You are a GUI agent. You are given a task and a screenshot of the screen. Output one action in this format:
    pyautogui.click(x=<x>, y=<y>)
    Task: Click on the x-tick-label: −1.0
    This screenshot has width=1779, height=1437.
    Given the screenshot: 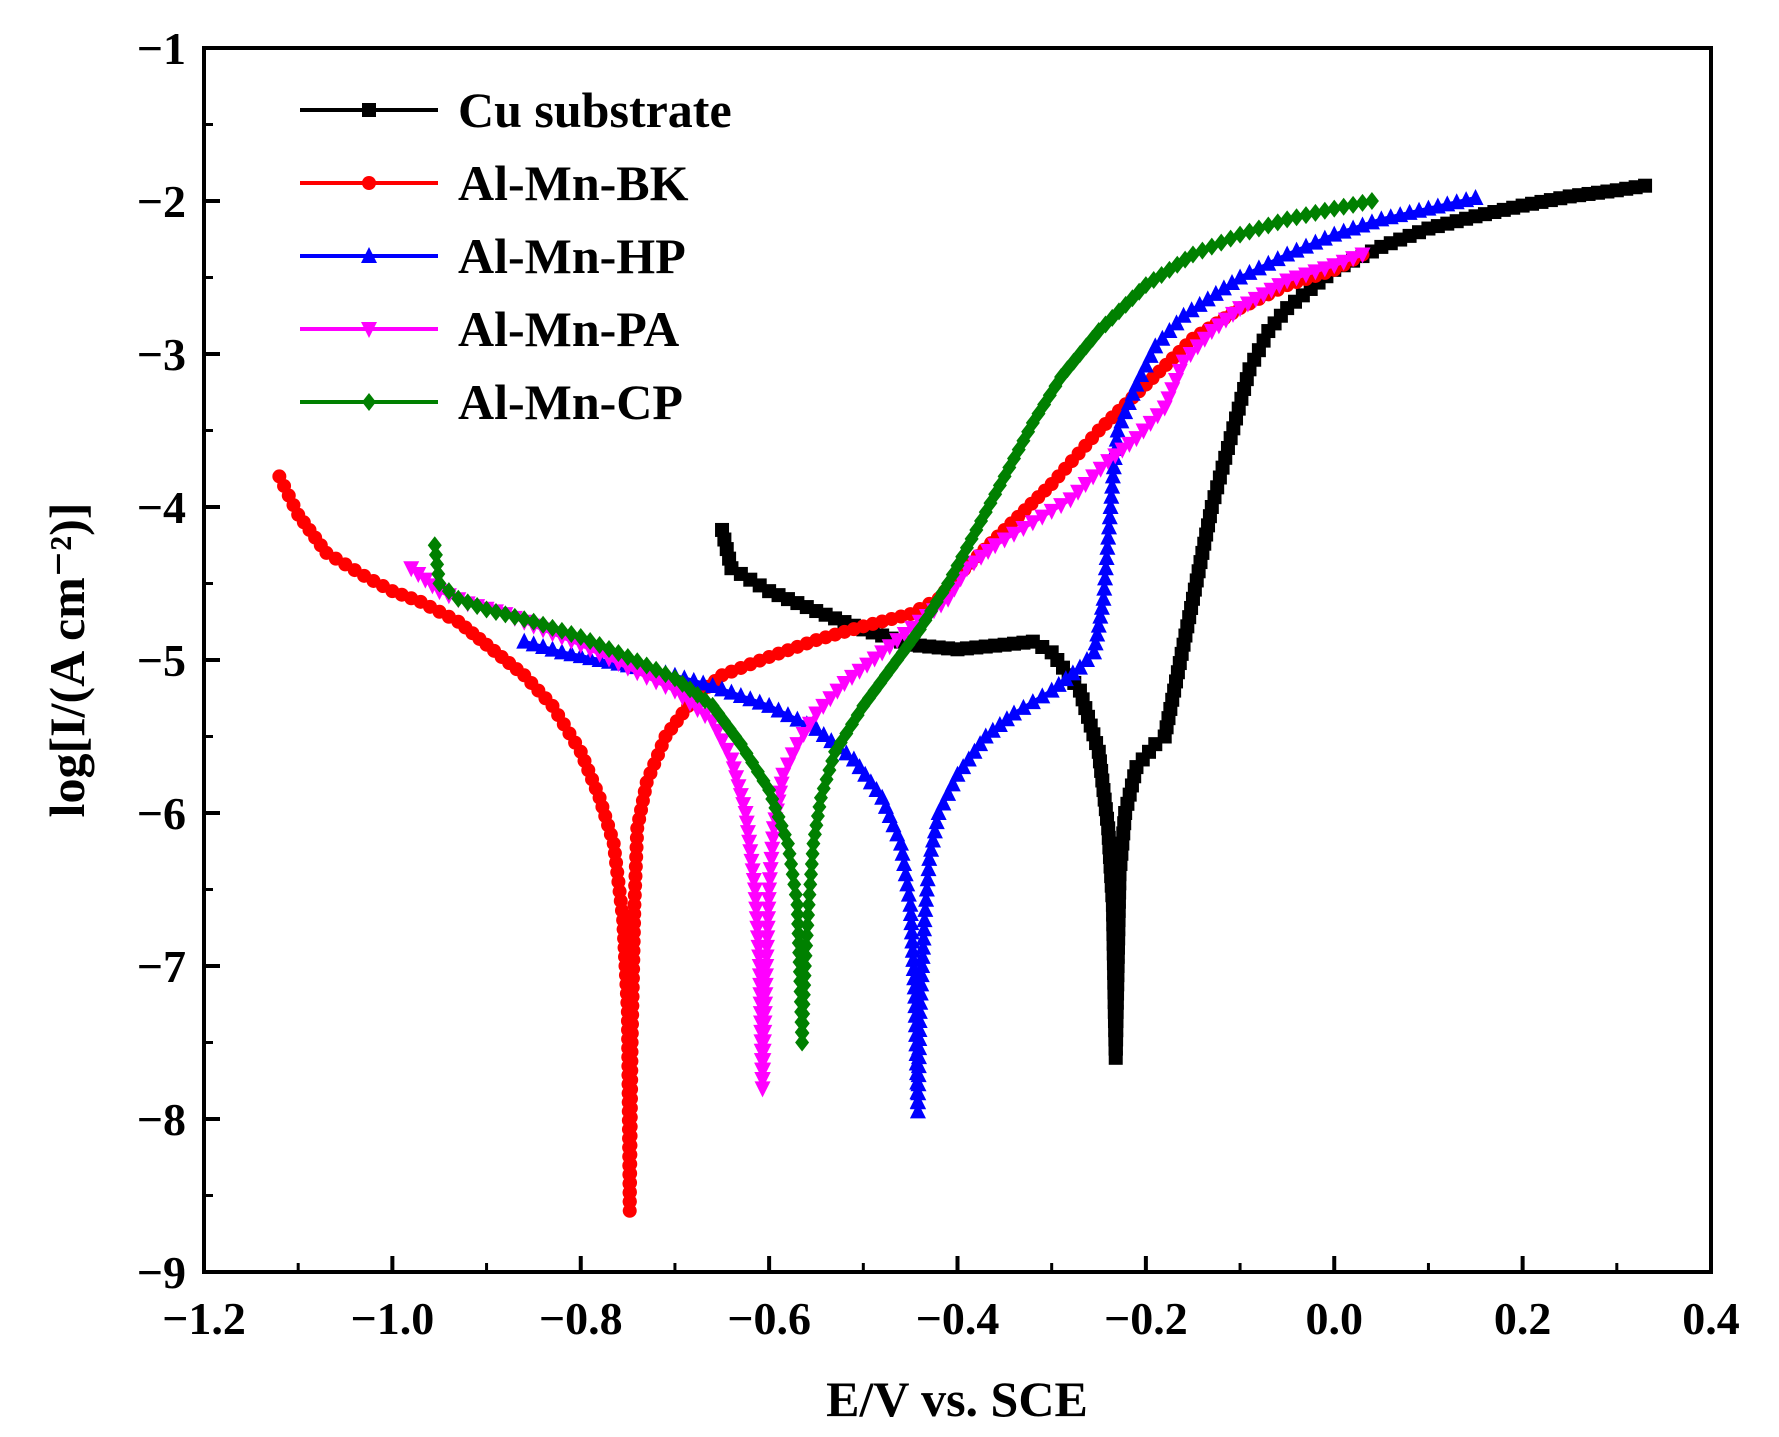 What is the action you would take?
    pyautogui.click(x=393, y=1318)
    